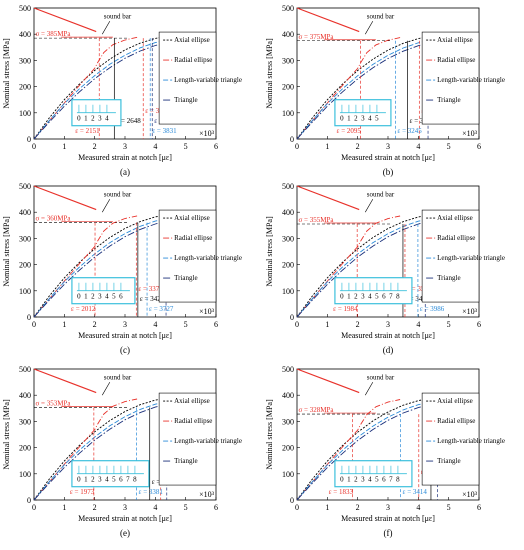 Image resolution: width=524 pixels, height=550 pixels. What do you see at coordinates (161, 309) in the screenshot?
I see `strain-label: ε = 3727` at bounding box center [161, 309].